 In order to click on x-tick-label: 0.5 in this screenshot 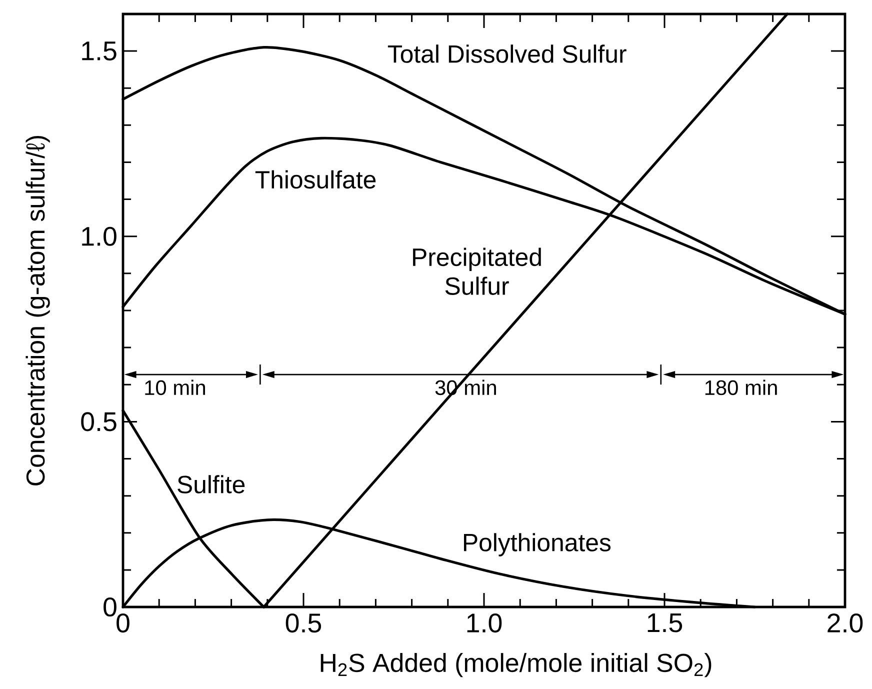, I will do `click(304, 623)`.